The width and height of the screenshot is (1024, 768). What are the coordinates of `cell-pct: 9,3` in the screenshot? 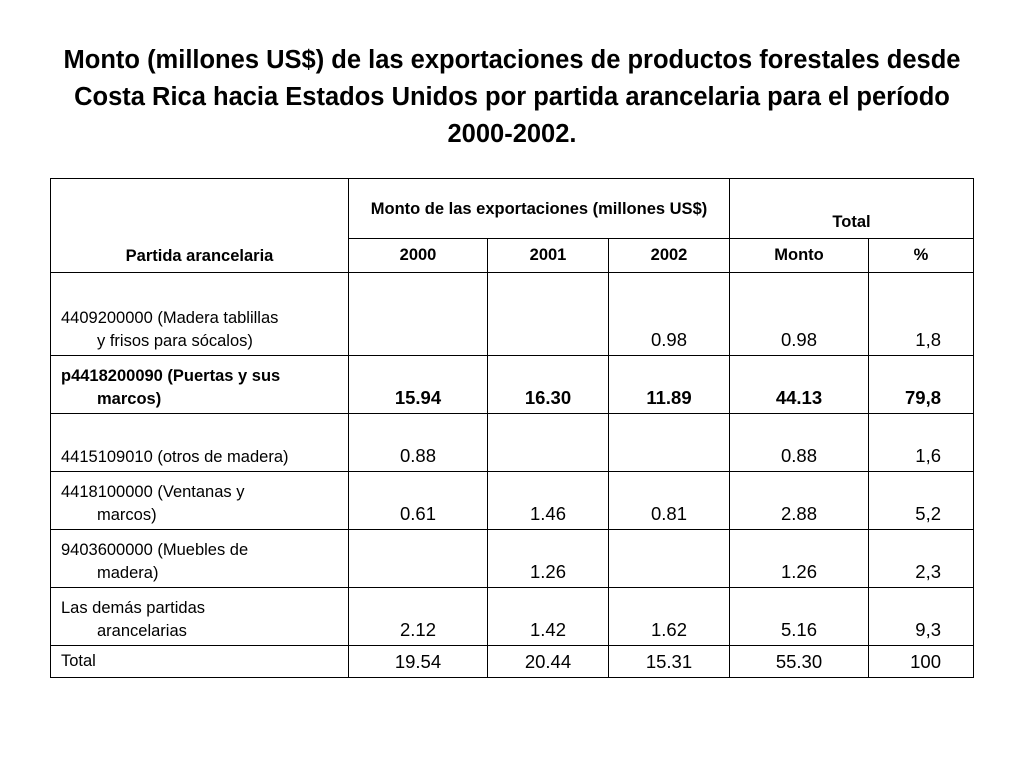 It's located at (921, 616).